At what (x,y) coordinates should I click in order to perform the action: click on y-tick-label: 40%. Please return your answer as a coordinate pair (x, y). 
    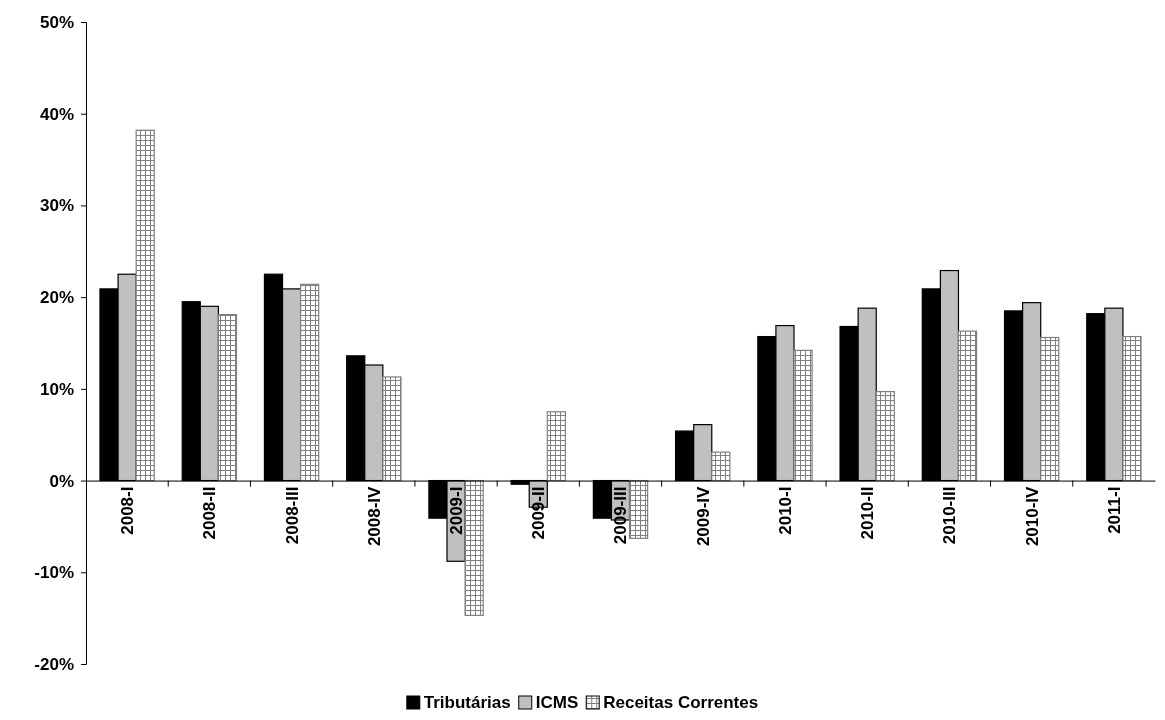
    Looking at the image, I should click on (56, 114).